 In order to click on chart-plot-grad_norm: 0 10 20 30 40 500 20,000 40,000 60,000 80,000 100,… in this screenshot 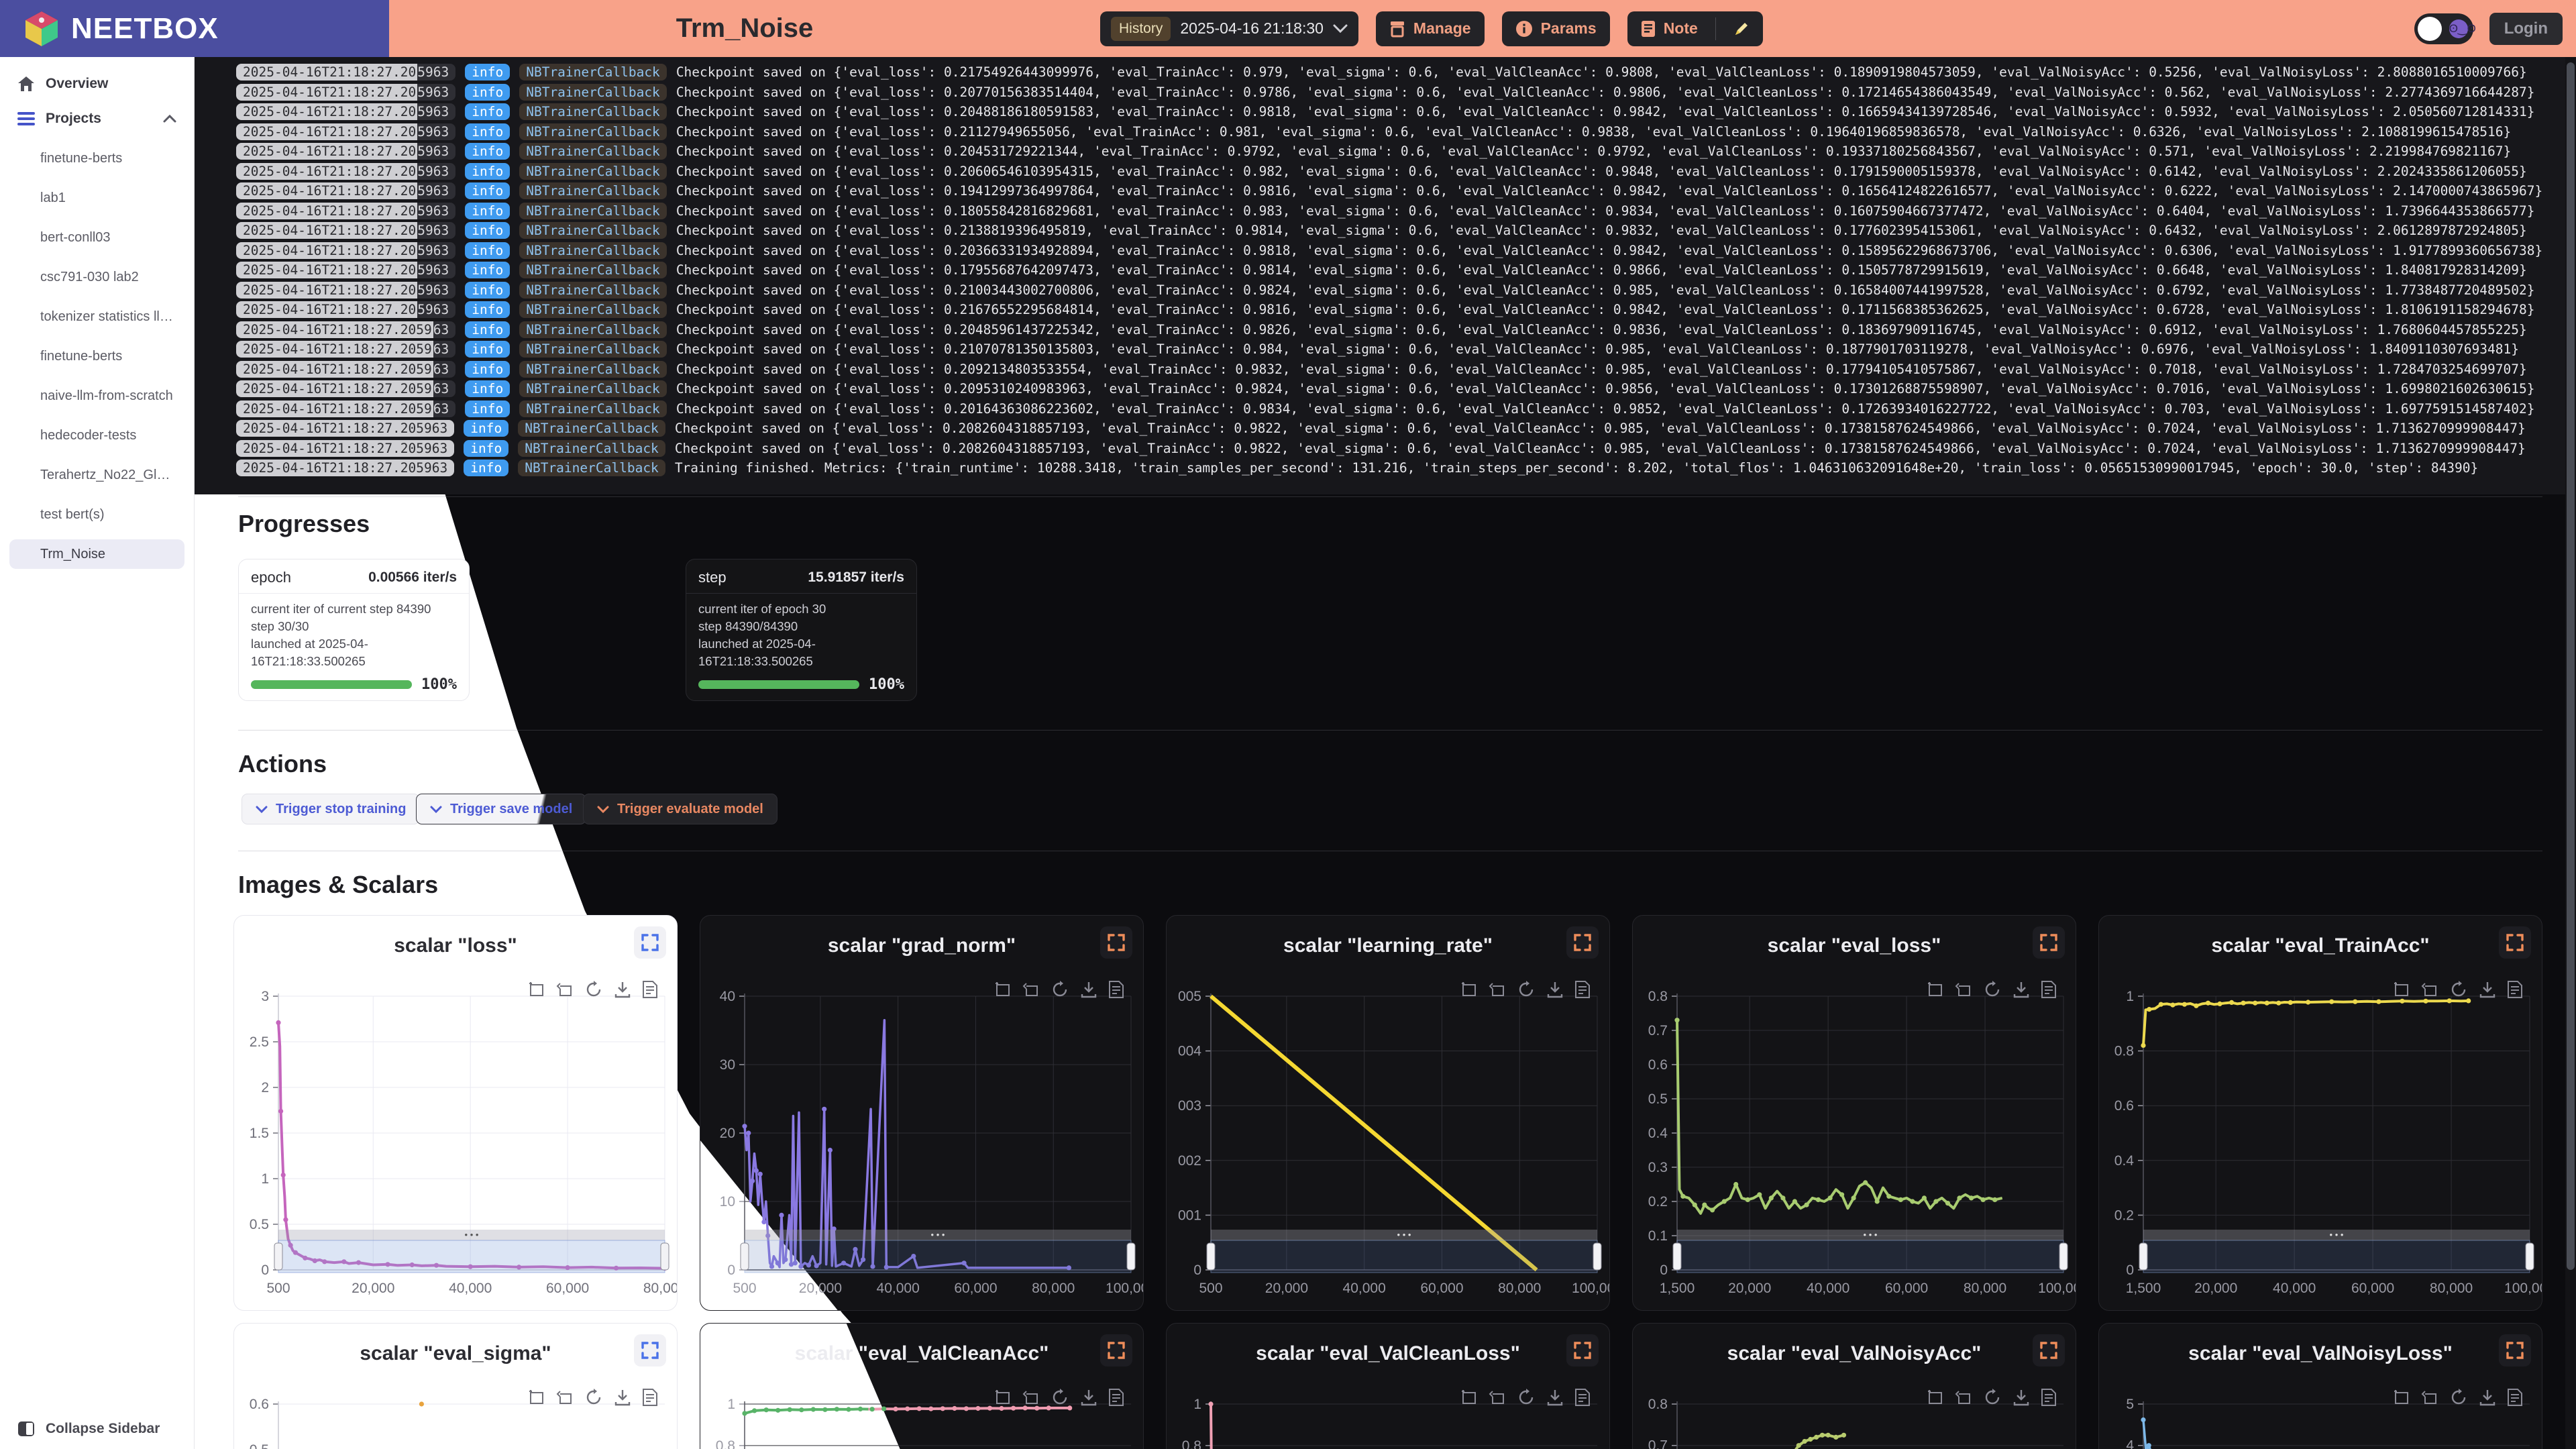, I will do `click(922, 1113)`.